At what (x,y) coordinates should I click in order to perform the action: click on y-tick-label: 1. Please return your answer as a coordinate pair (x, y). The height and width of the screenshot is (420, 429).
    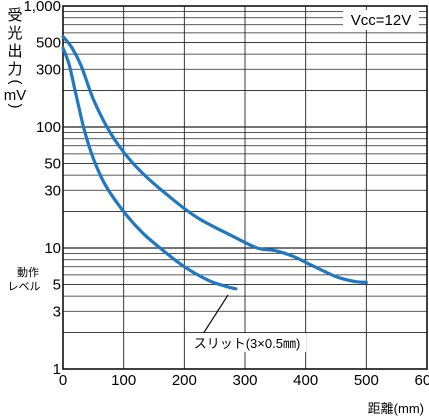
    Looking at the image, I should click on (57, 369).